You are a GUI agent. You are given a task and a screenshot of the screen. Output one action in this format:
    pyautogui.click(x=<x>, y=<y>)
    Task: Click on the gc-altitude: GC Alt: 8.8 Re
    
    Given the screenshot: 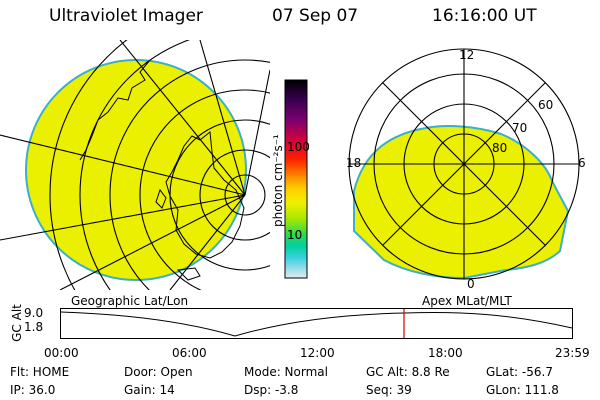 What is the action you would take?
    pyautogui.click(x=408, y=372)
    